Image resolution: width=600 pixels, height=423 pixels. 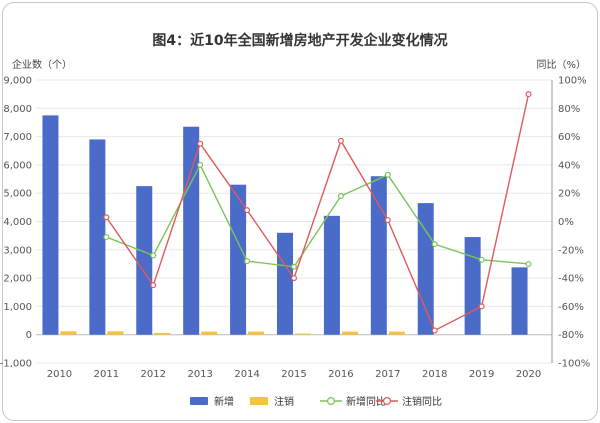 What do you see at coordinates (366, 401) in the screenshot?
I see `legend-label-新增同比: 新增同比` at bounding box center [366, 401].